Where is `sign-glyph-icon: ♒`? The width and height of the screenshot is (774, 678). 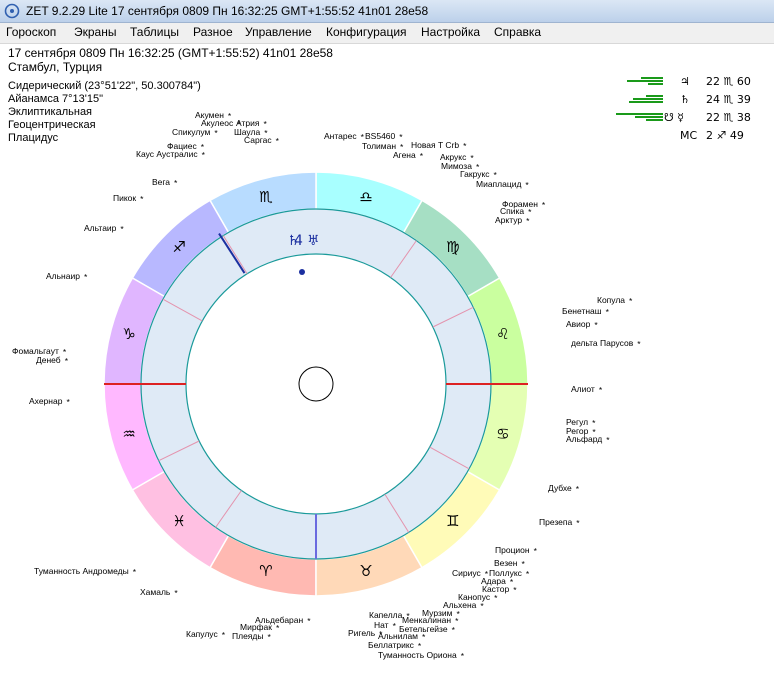
sign-glyph-icon: ♒ is located at coordinates (128, 434).